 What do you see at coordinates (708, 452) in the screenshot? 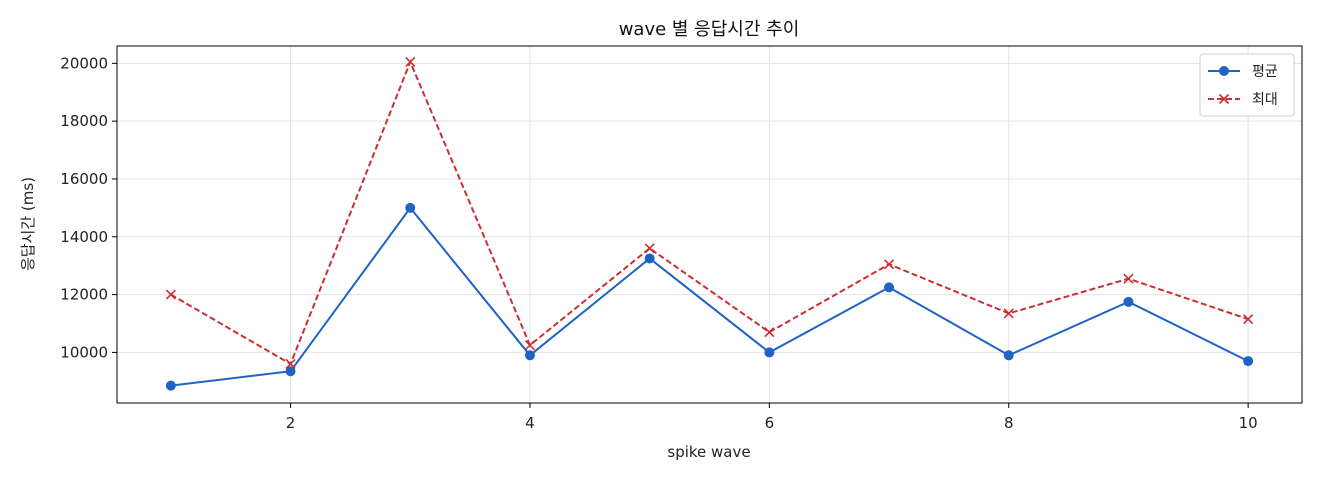
I see `x-axis-label: spike wave` at bounding box center [708, 452].